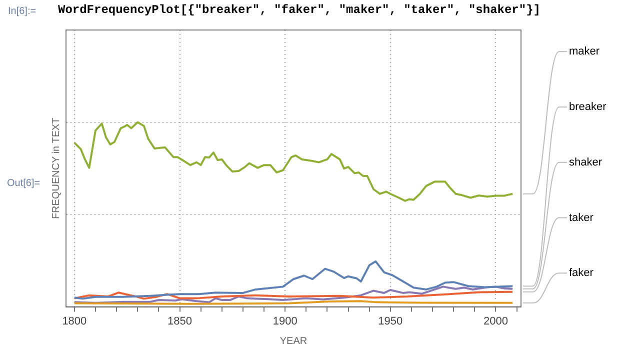 The height and width of the screenshot is (349, 623). Describe the element at coordinates (585, 162) in the screenshot. I see `text: shaker` at that location.